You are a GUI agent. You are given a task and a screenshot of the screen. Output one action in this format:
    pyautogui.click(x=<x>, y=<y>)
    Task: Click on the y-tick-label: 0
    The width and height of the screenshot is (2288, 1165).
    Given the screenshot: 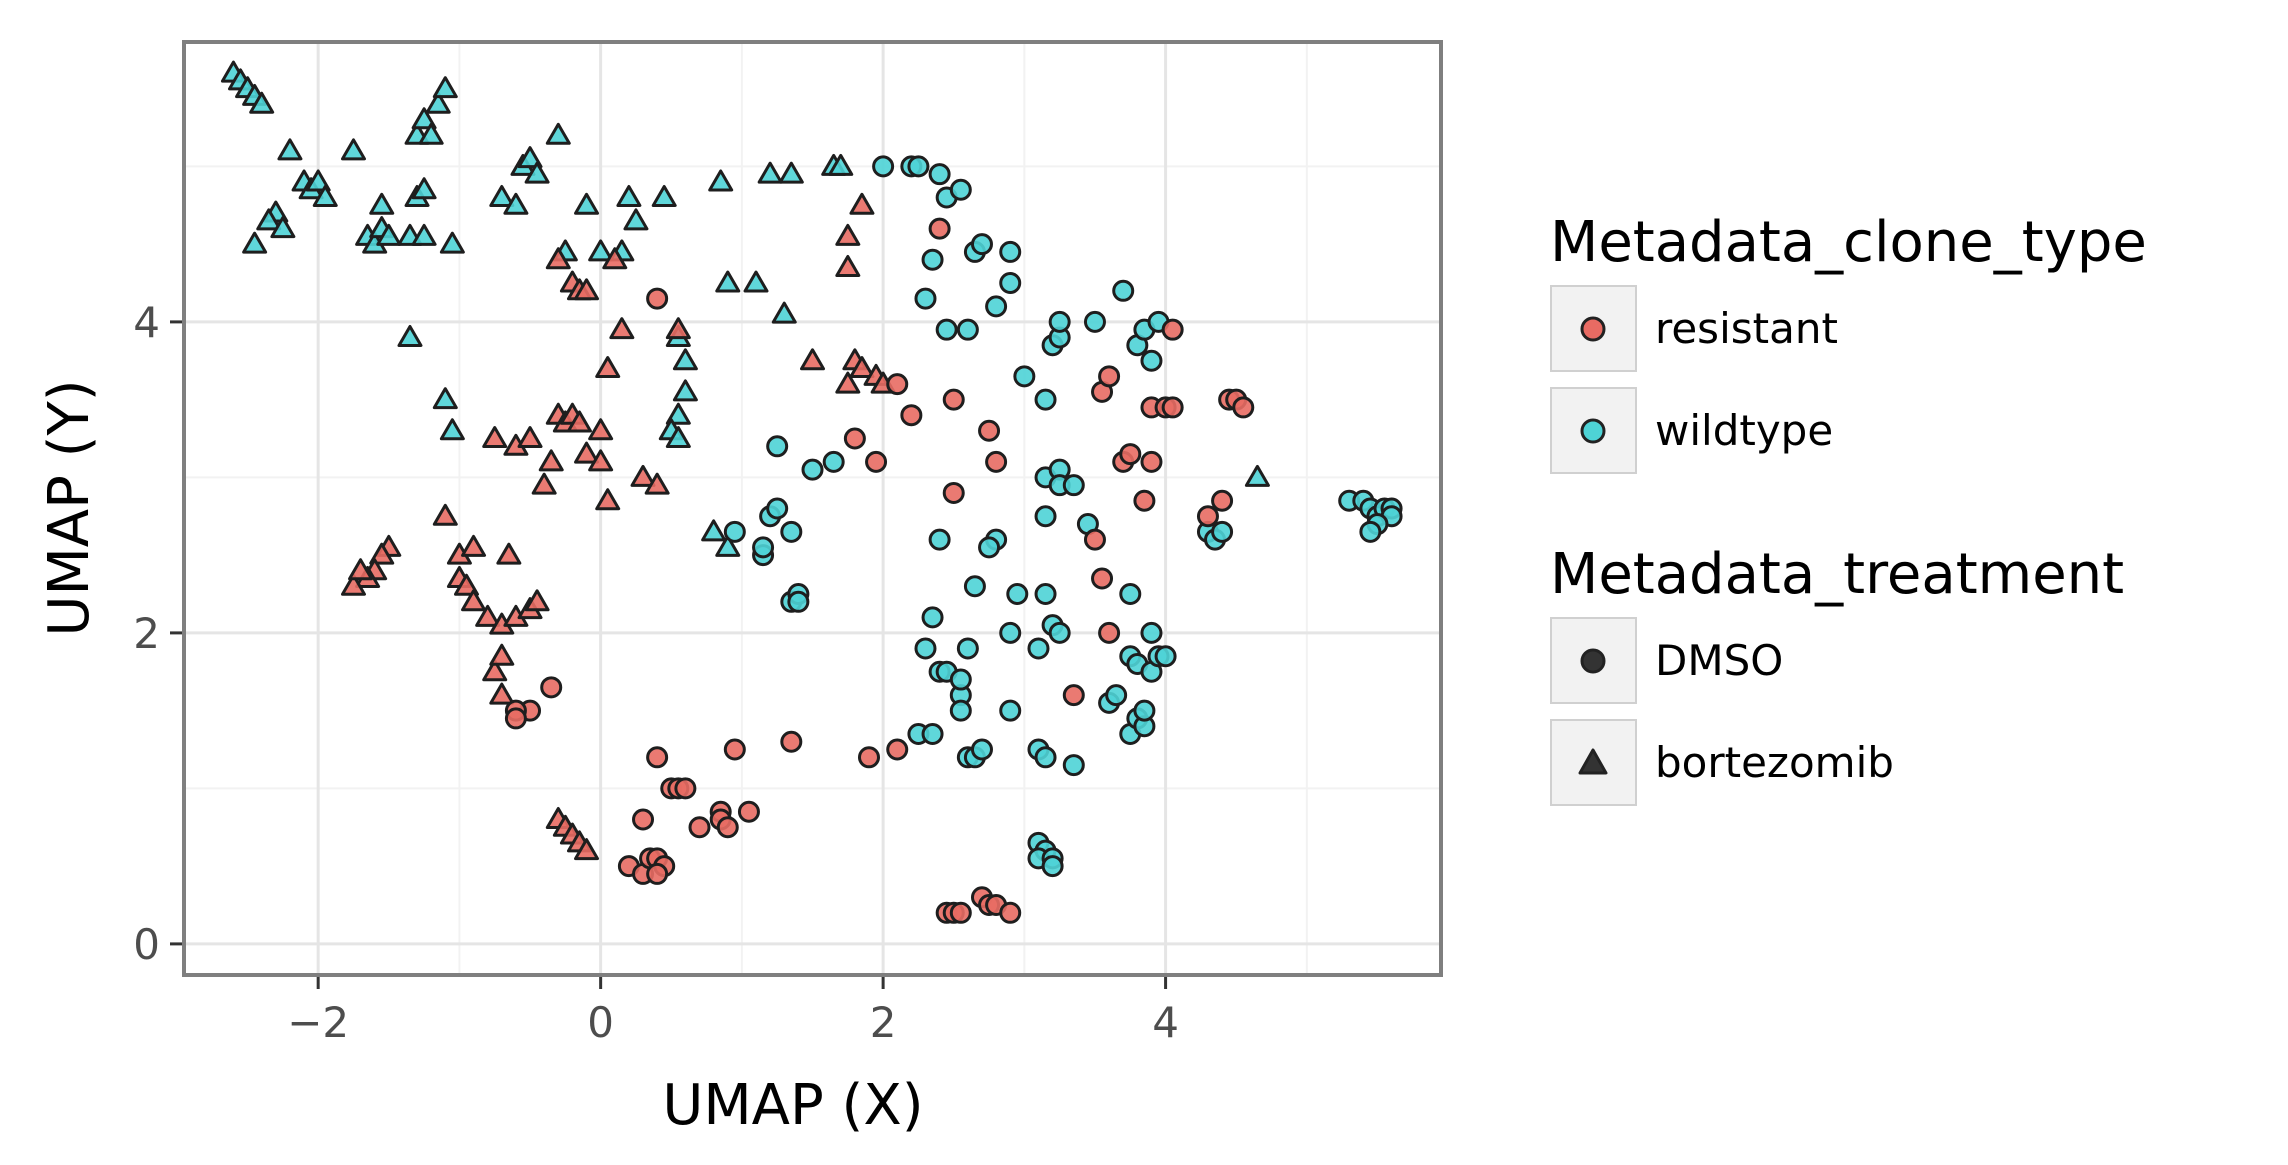 What is the action you would take?
    pyautogui.click(x=146, y=944)
    